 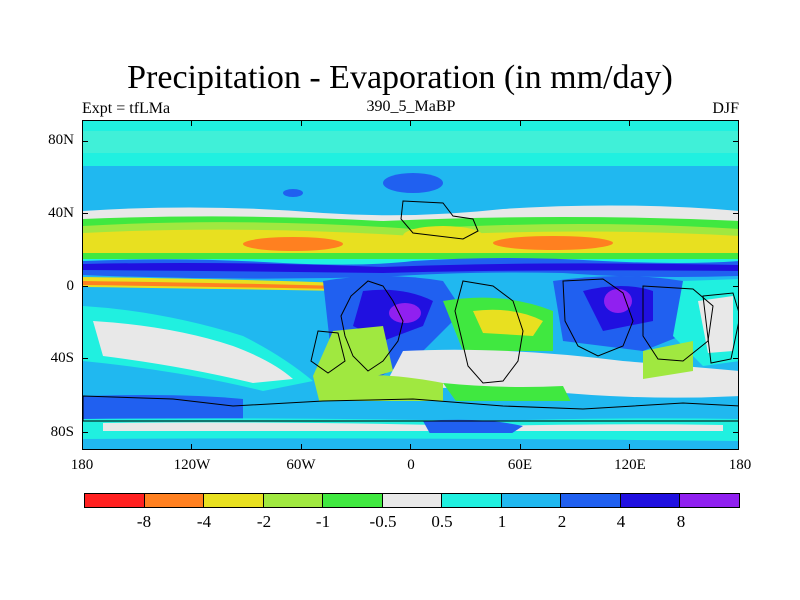 What do you see at coordinates (411, 106) in the screenshot?
I see `time-label: 390_5_MaBP` at bounding box center [411, 106].